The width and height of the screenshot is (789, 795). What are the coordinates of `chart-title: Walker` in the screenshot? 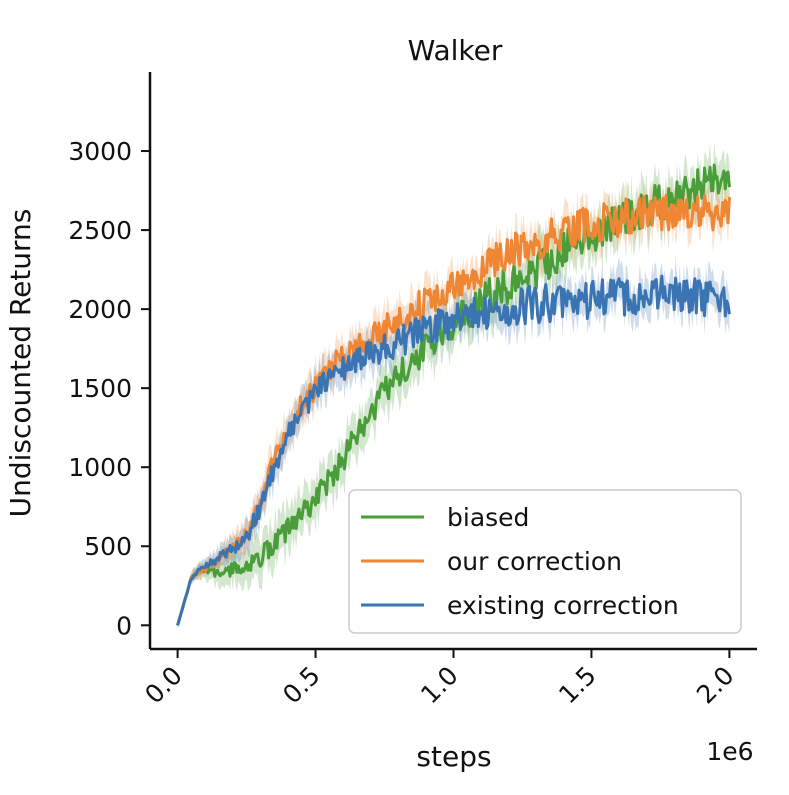 It's located at (455, 50).